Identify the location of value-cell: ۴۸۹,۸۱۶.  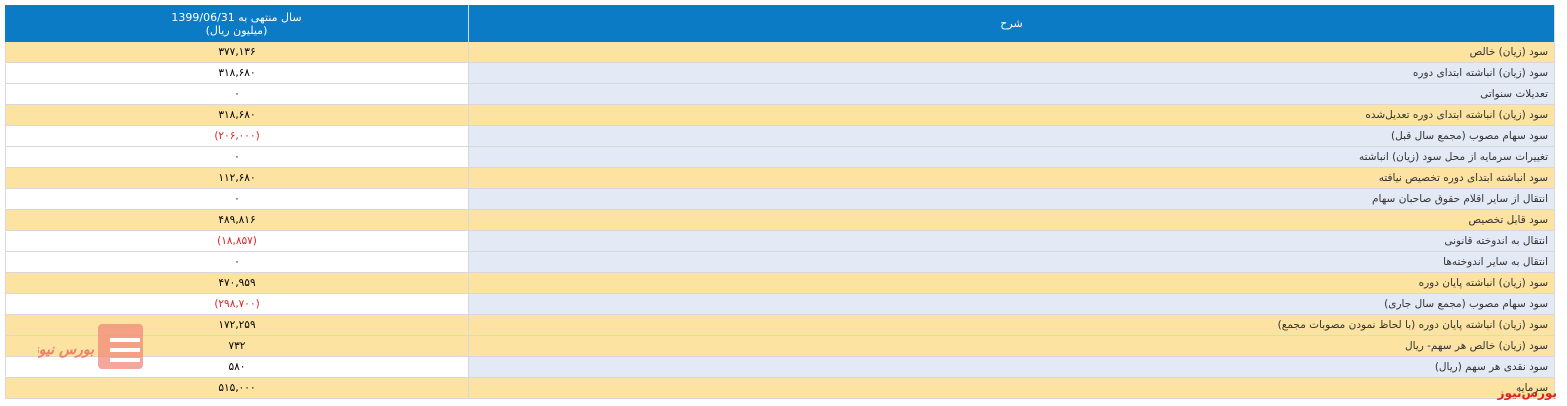
(237, 220).